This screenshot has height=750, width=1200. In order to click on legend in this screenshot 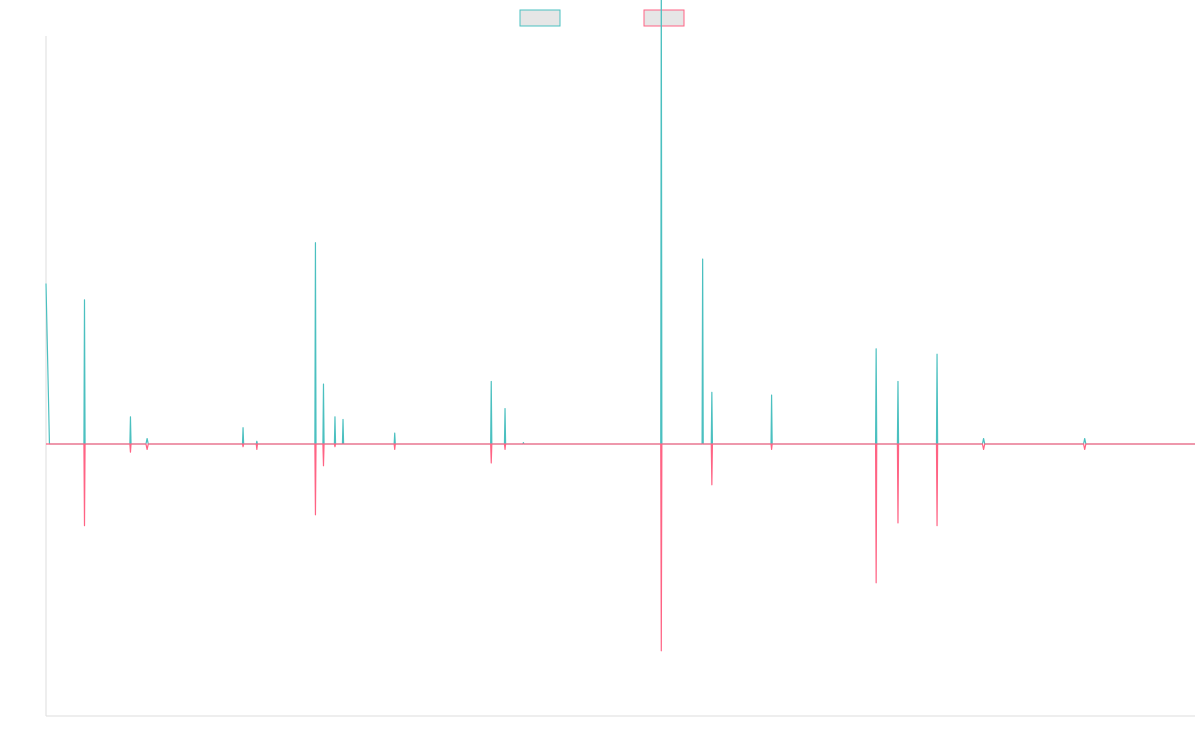, I will do `click(602, 18)`.